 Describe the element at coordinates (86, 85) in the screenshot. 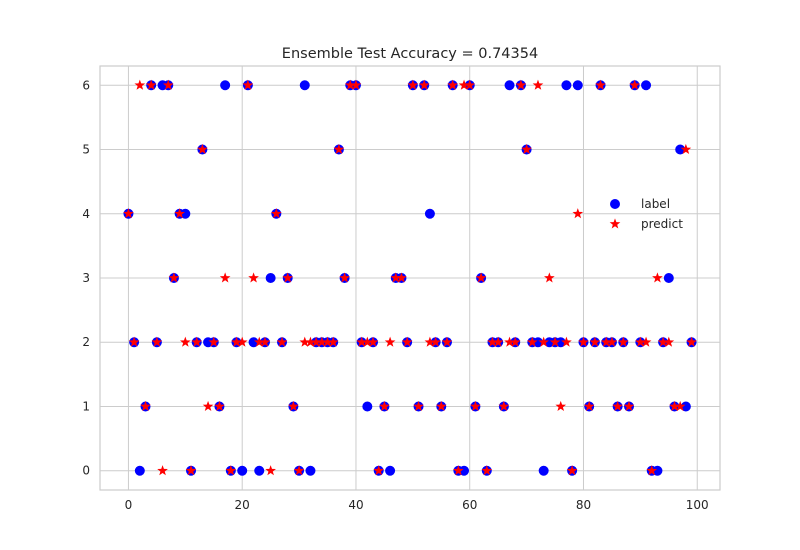

I see `y-tick-label: 6` at that location.